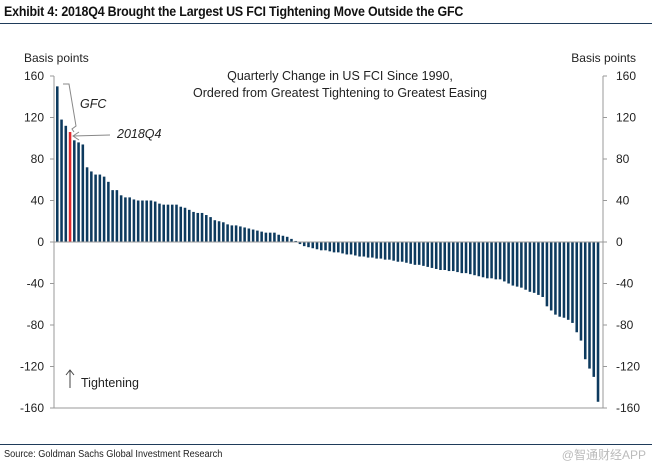 The image size is (652, 466). I want to click on left-tick-label: -120, so click(32, 367).